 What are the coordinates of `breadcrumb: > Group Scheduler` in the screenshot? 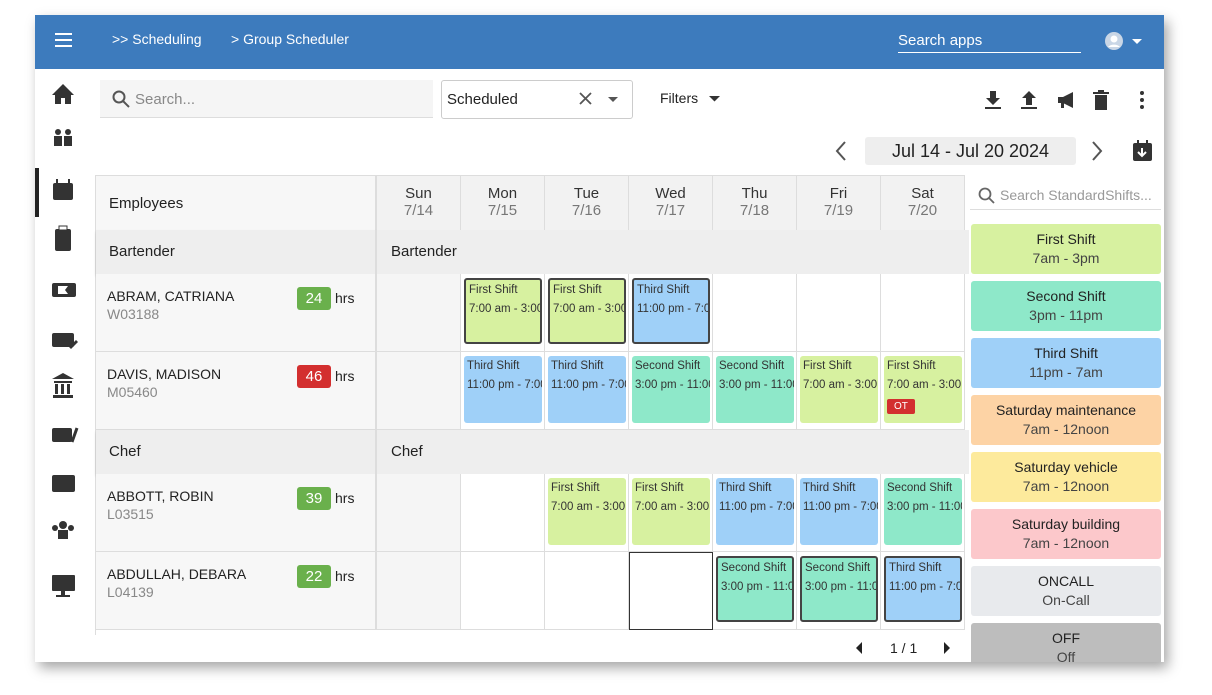 It's located at (290, 39).